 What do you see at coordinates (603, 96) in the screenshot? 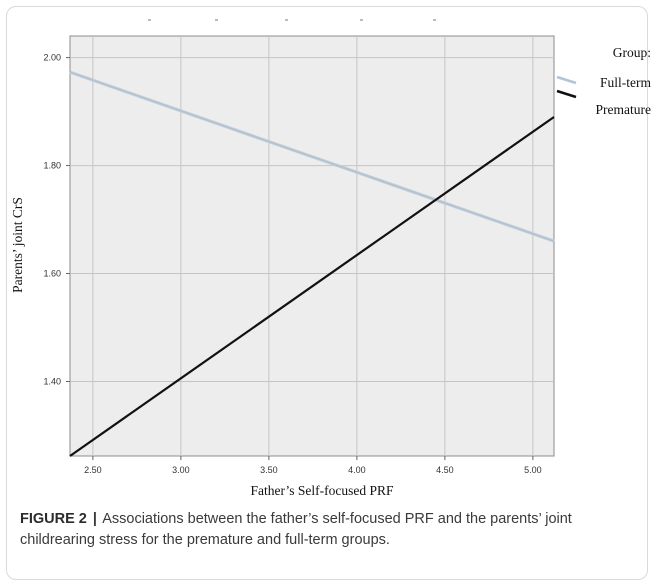
I see `legend: Full-term Premature` at bounding box center [603, 96].